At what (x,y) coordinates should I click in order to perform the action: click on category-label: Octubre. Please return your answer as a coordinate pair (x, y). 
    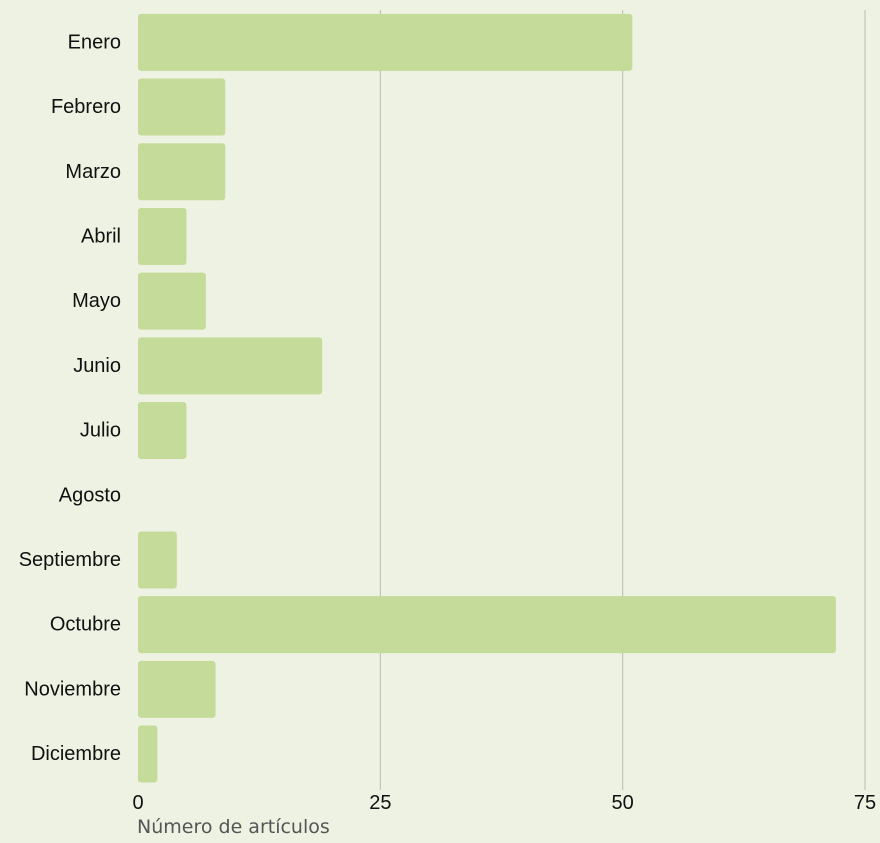
    Looking at the image, I should click on (85, 625).